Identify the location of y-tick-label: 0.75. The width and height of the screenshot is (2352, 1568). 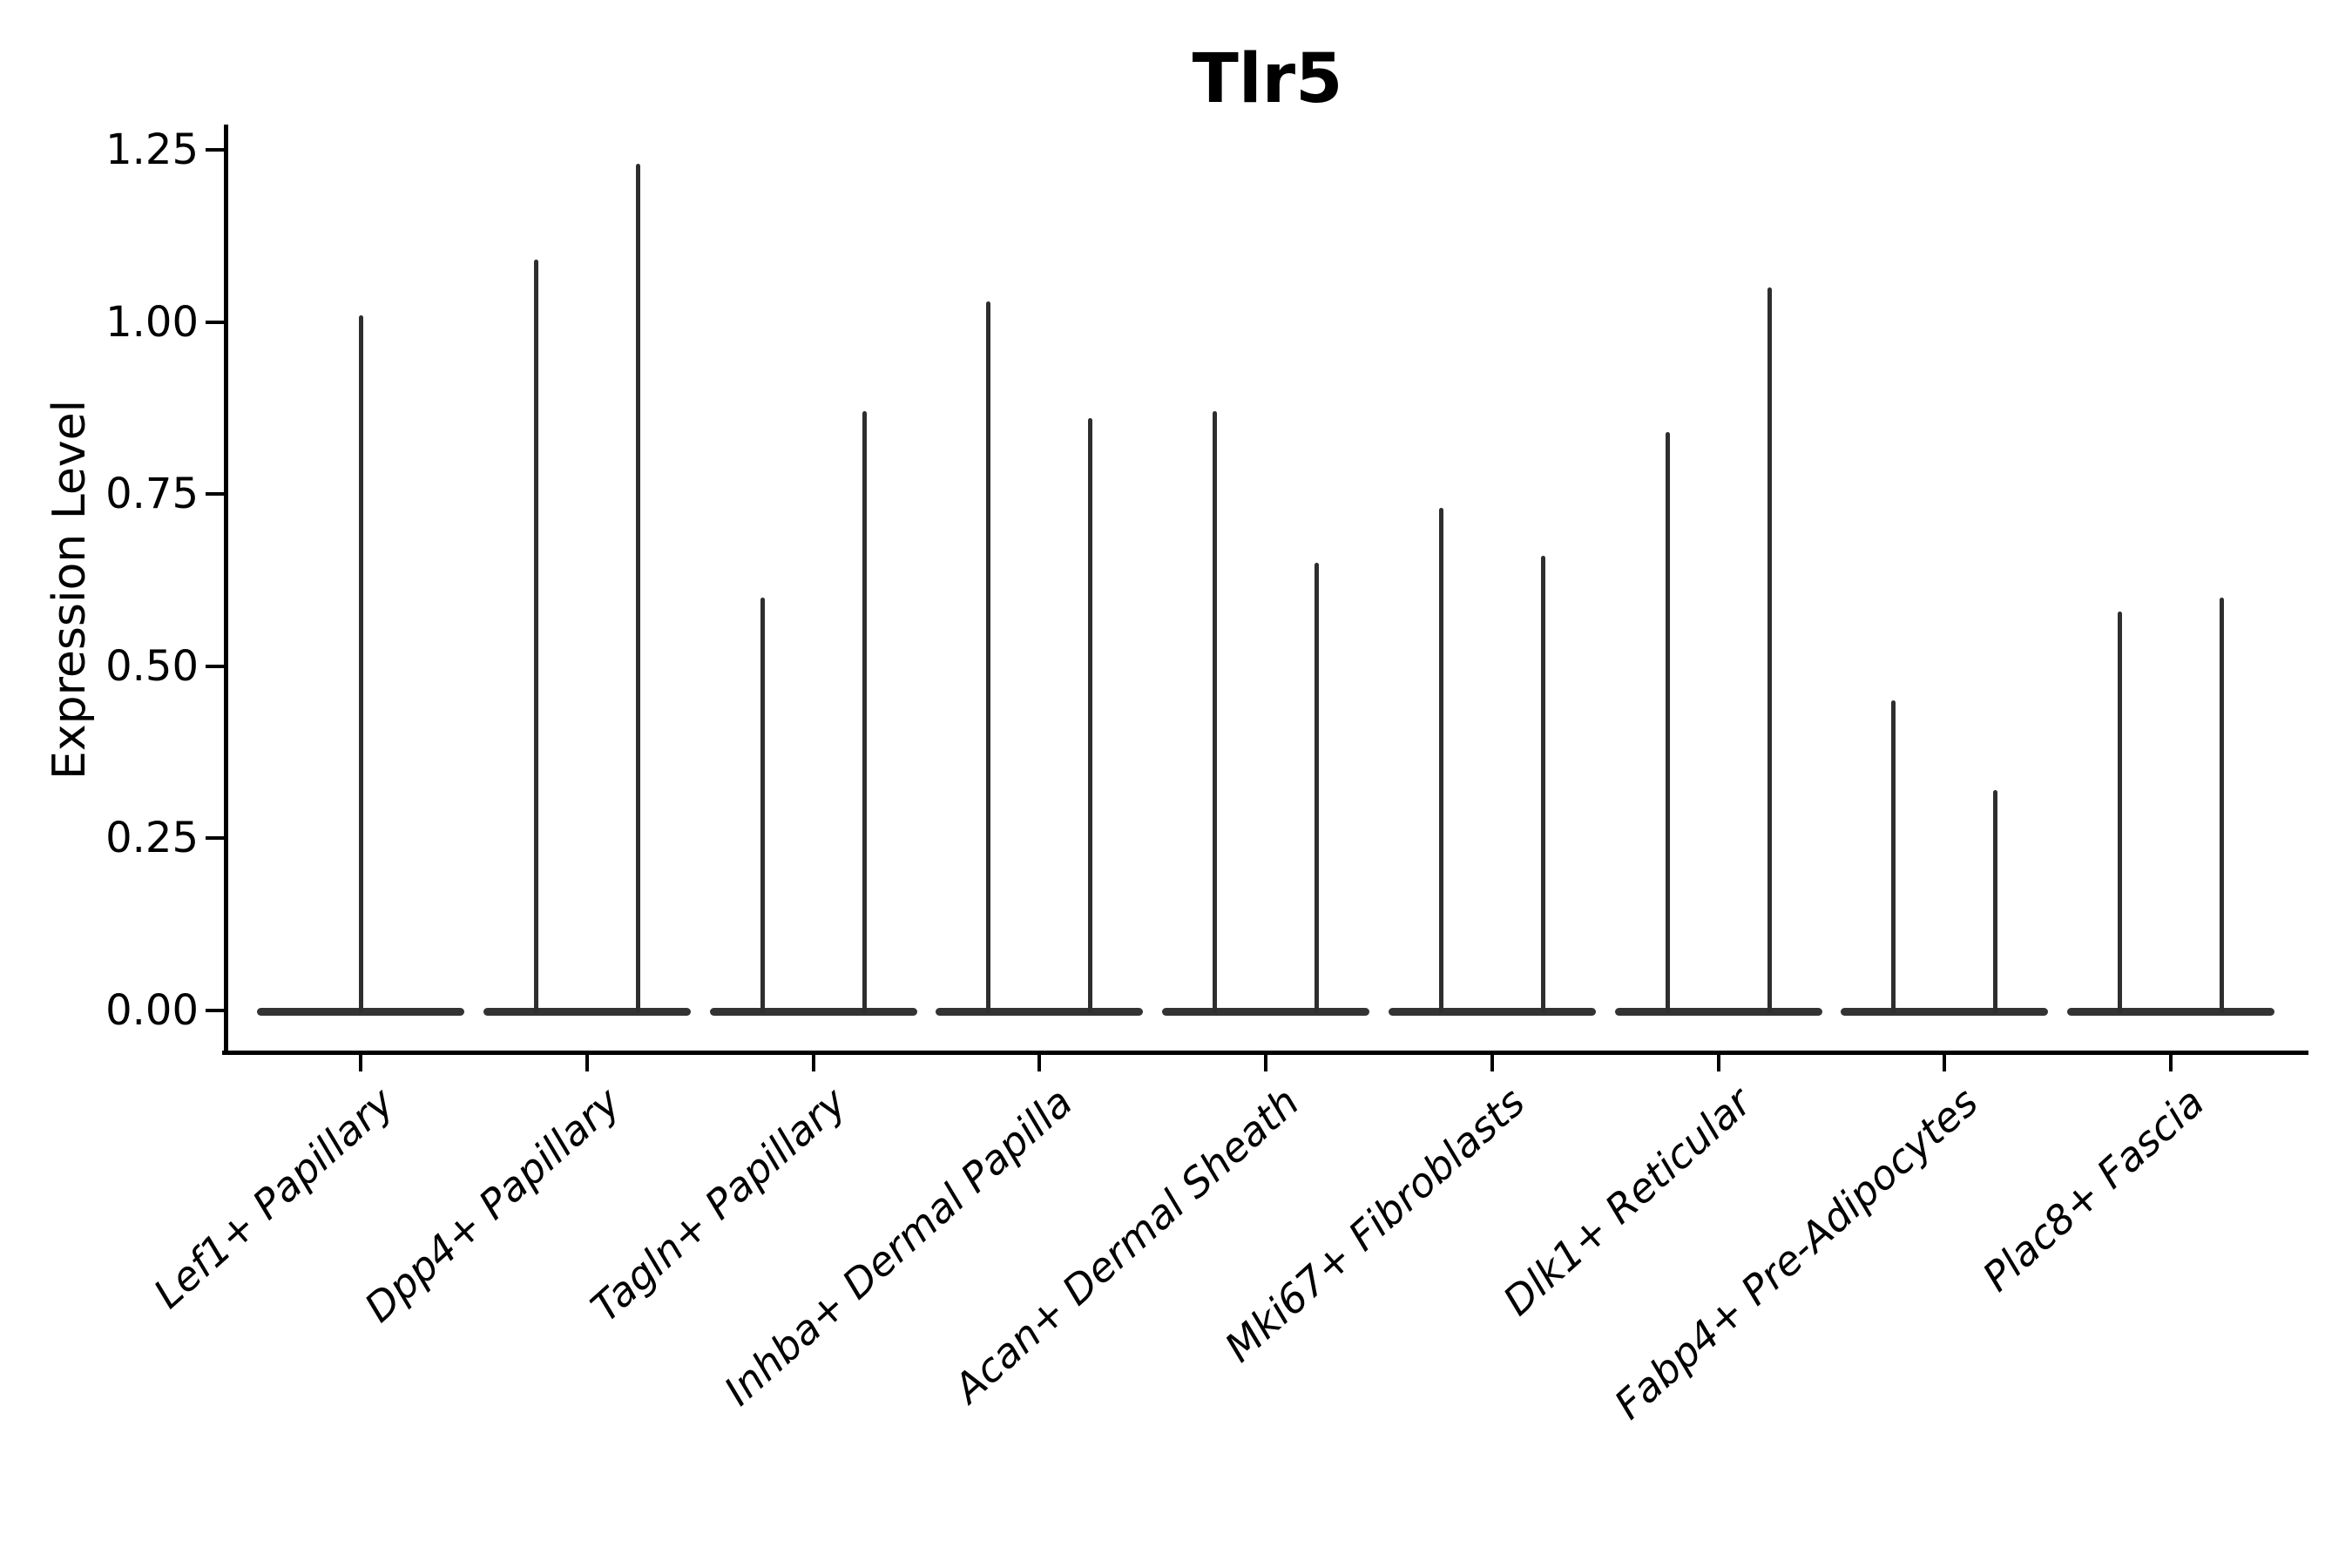
(152, 495).